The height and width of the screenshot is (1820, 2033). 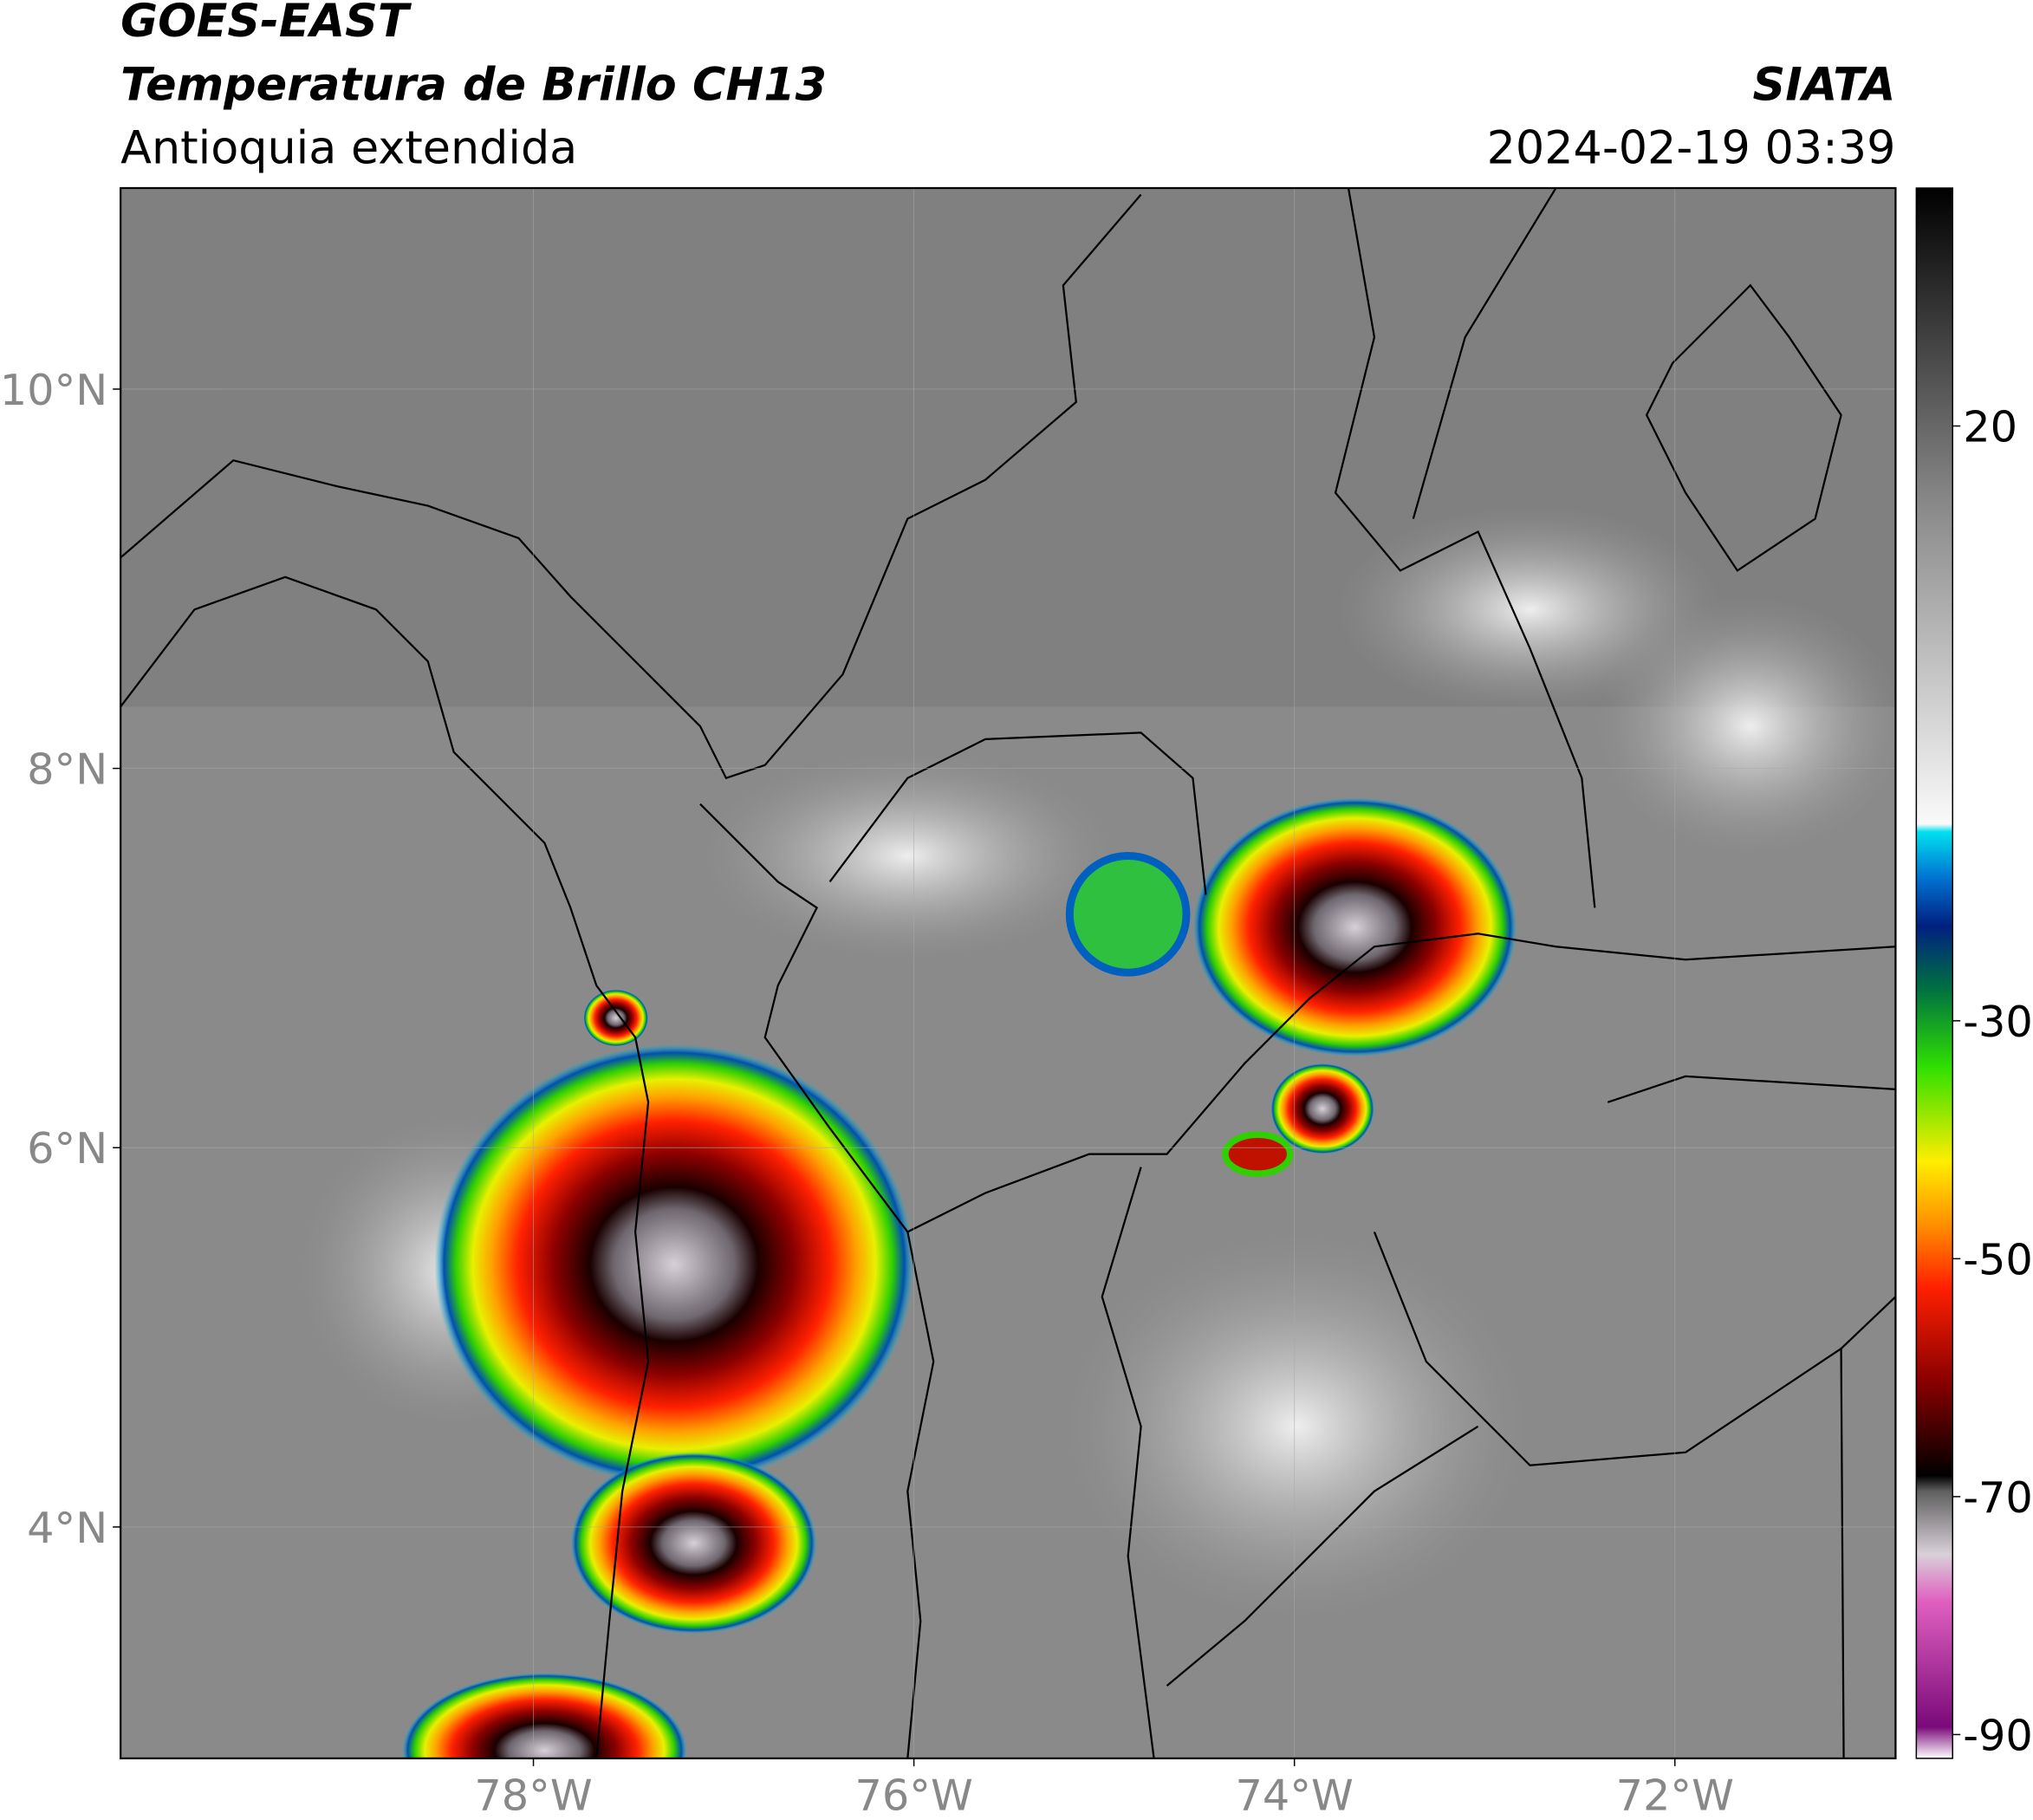 I want to click on y-tick-label: 4°N, so click(x=67, y=1528).